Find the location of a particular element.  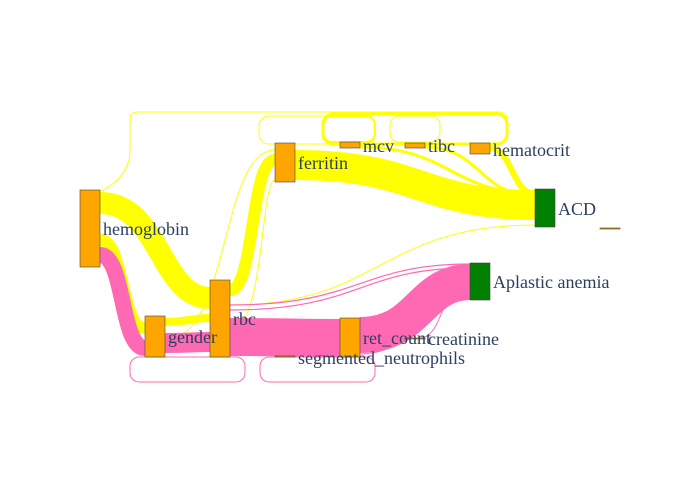

loop-hemoglobin-acd is located at coordinates (301, 153).